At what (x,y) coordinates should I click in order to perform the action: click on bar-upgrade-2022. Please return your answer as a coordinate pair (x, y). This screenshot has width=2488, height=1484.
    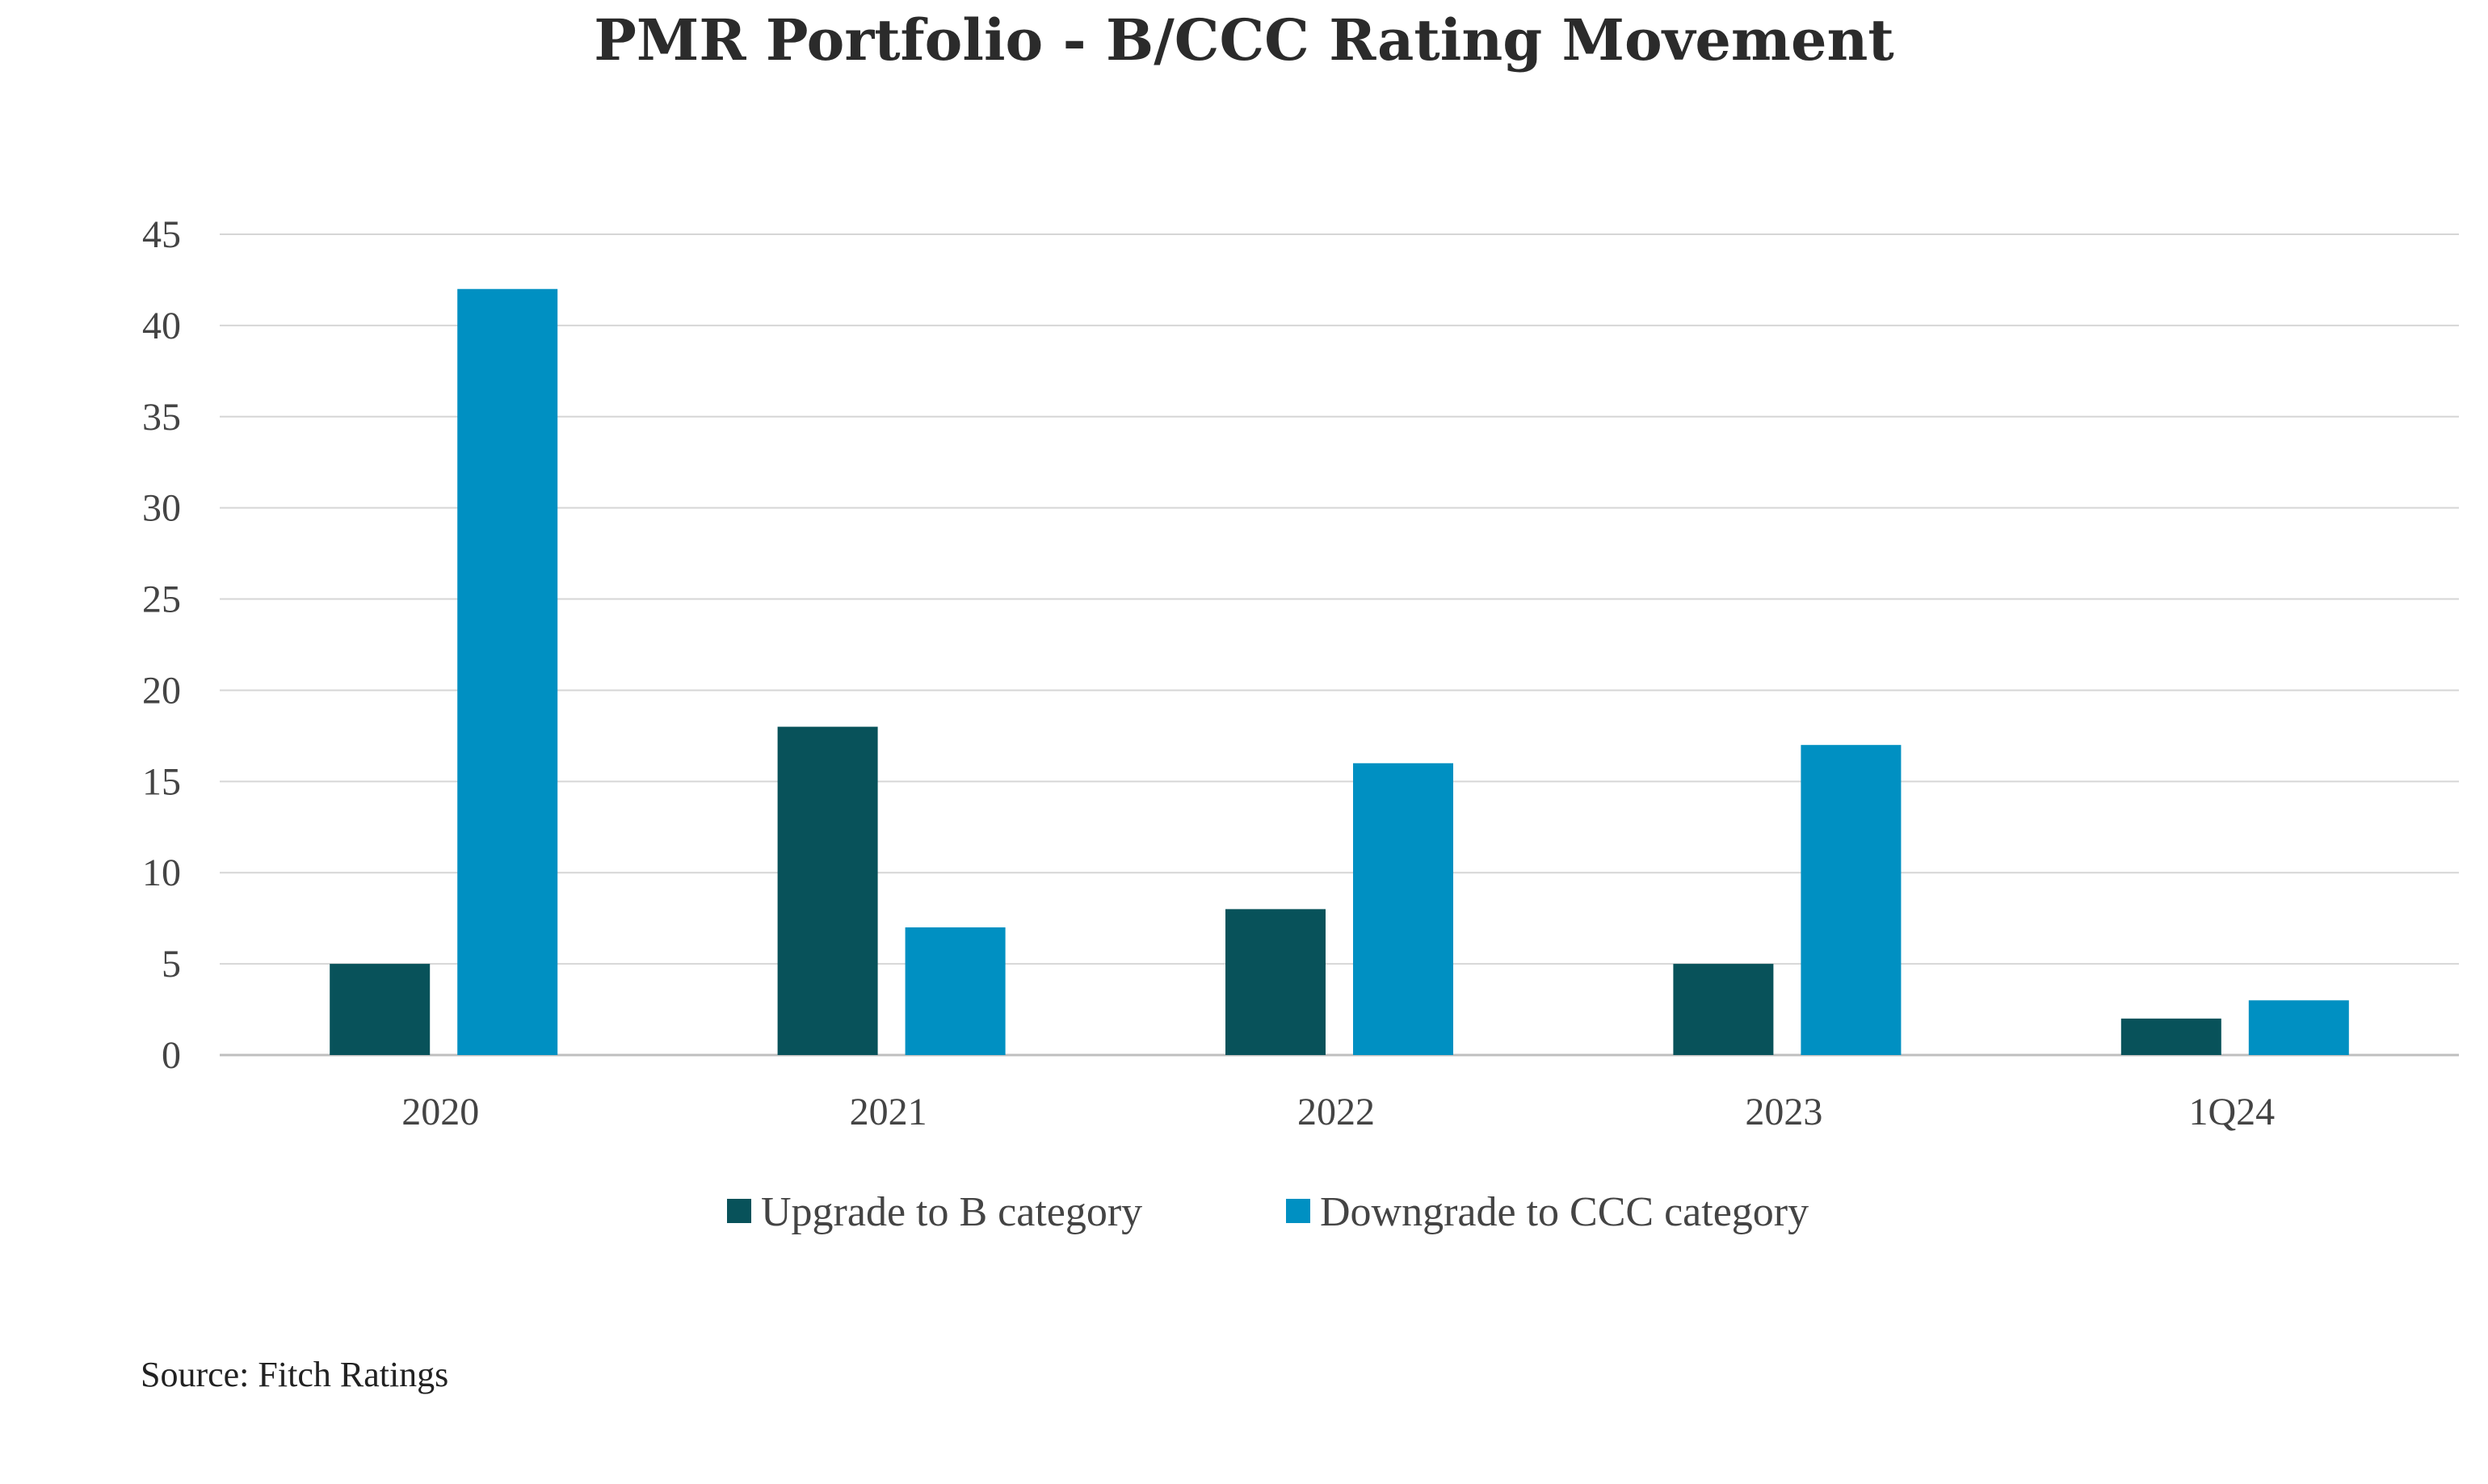
    Looking at the image, I should click on (1276, 982).